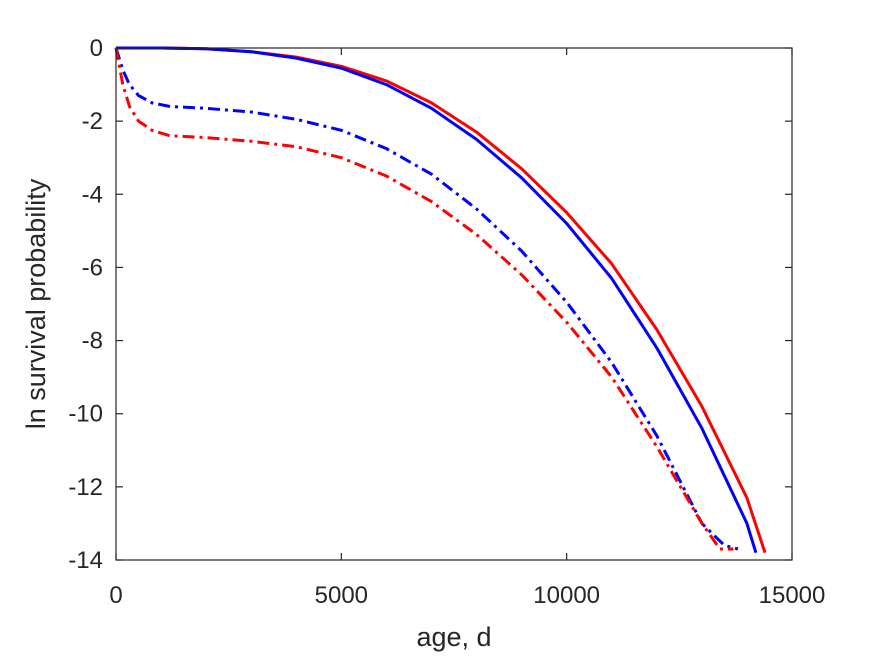 The width and height of the screenshot is (875, 656). I want to click on x-tick-label: 15000, so click(792, 595).